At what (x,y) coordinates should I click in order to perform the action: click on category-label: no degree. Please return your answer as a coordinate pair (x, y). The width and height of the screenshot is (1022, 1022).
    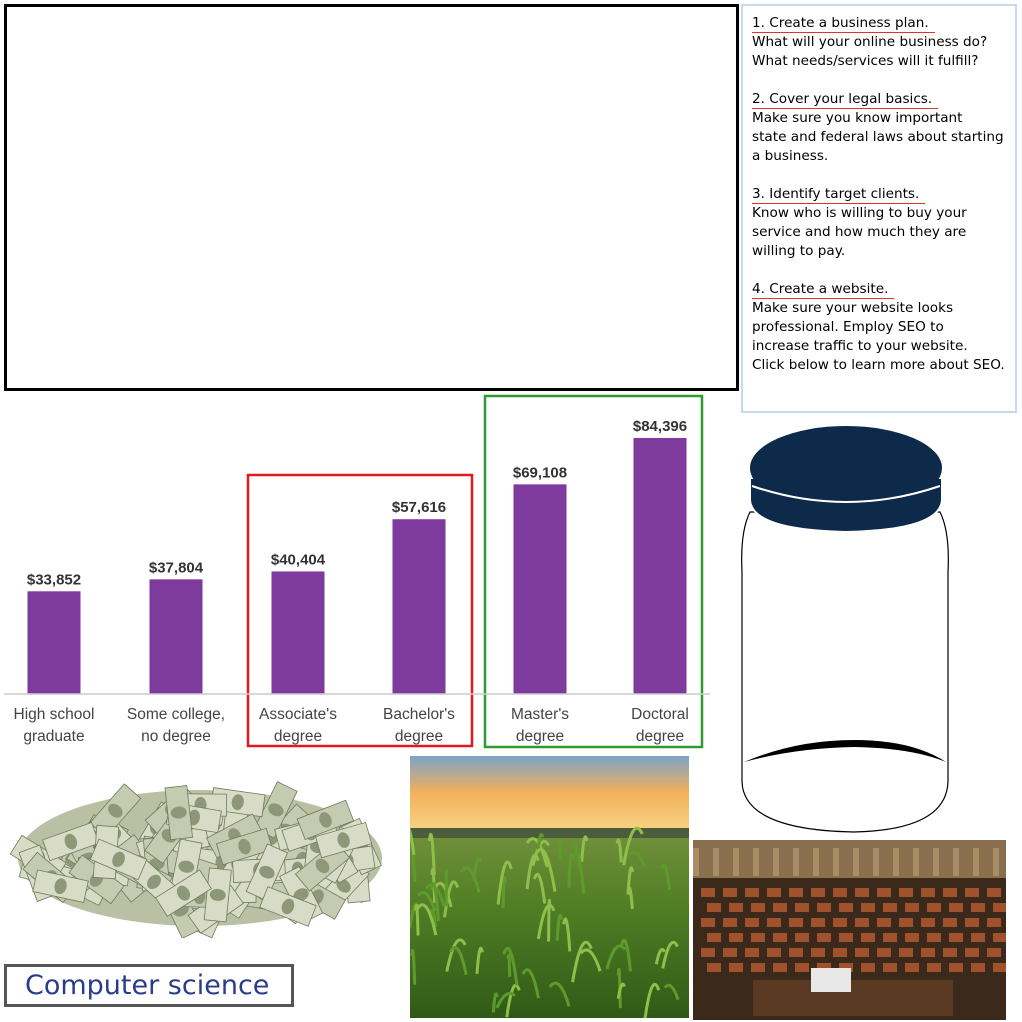
    Looking at the image, I should click on (176, 736).